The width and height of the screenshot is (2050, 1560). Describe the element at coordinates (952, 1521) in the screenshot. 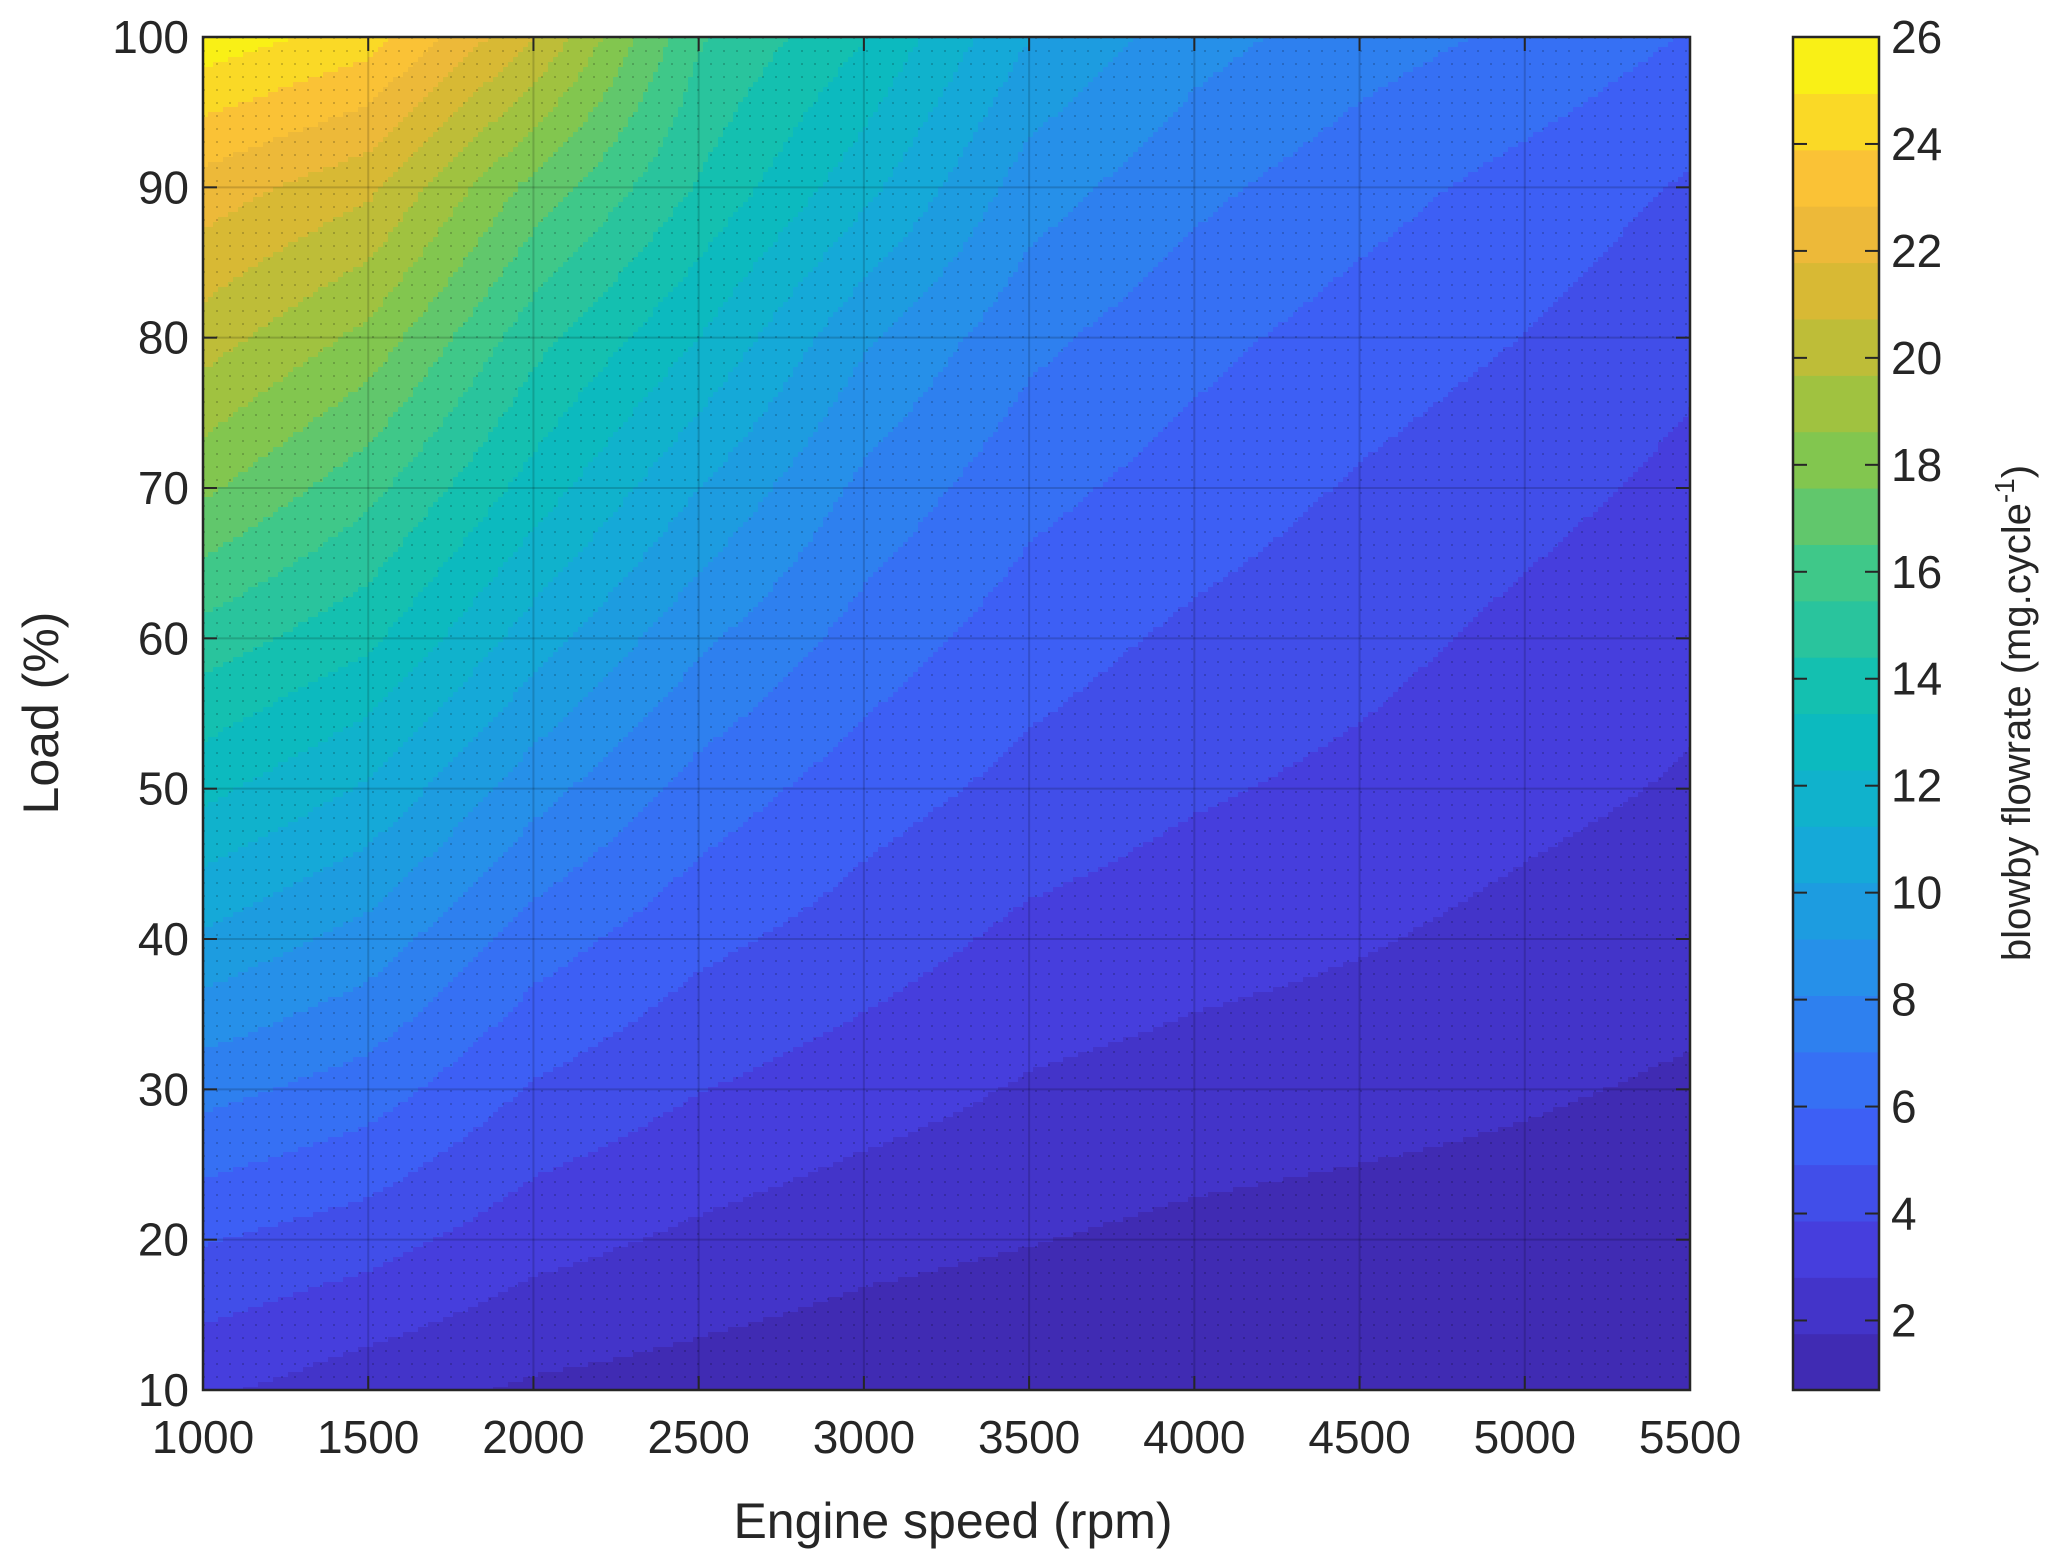

I see `x-axis-label: Engine speed (rpm)` at that location.